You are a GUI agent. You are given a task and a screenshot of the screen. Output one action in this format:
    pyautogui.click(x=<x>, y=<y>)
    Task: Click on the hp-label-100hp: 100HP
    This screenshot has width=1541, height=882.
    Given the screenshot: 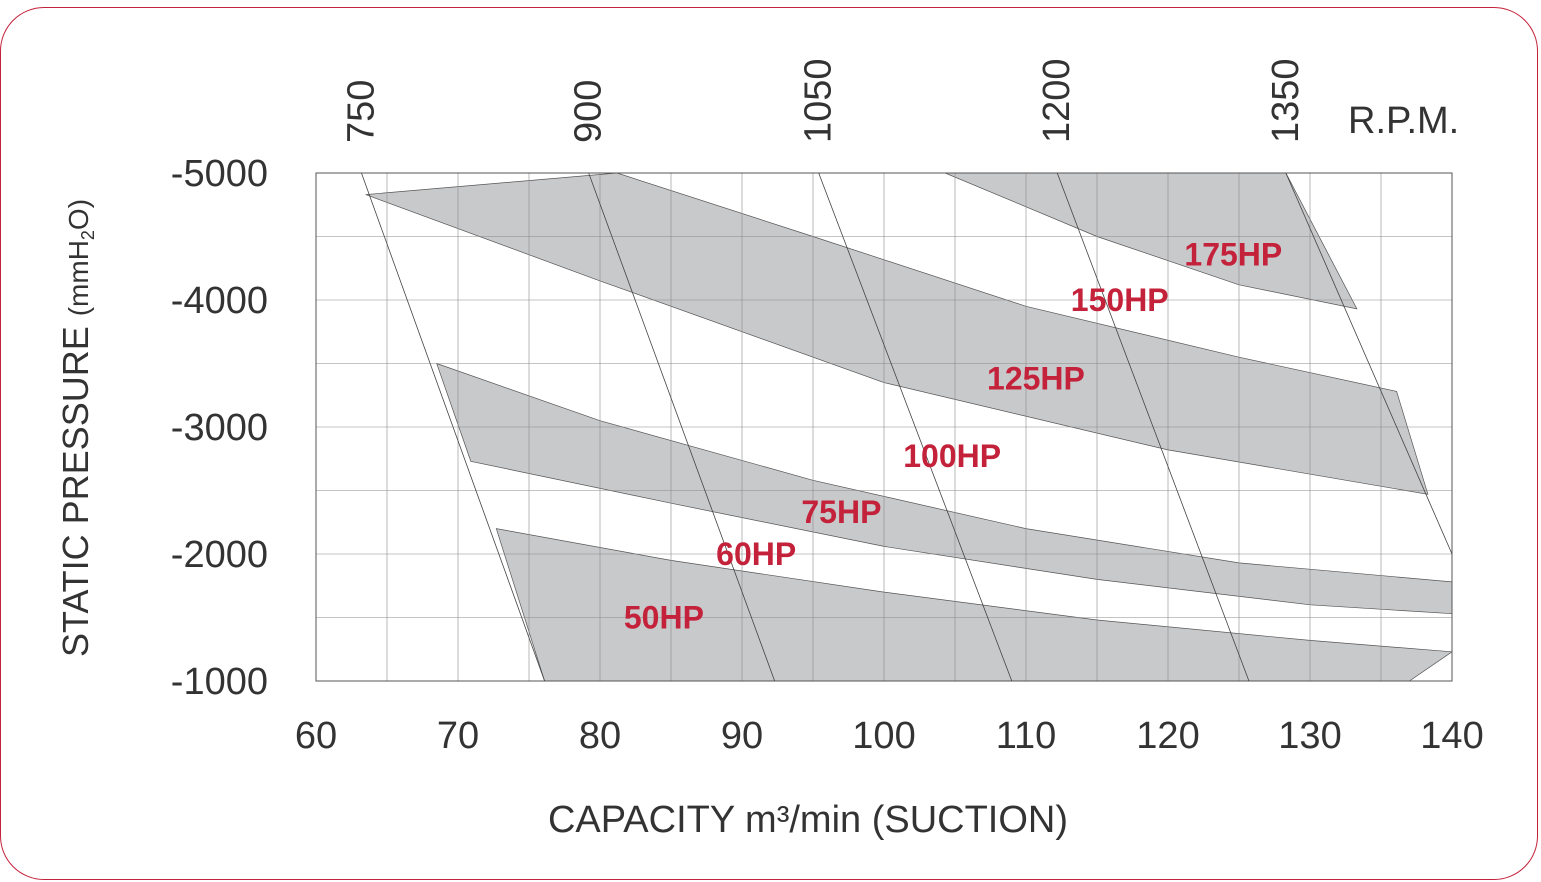 What is the action you would take?
    pyautogui.click(x=952, y=456)
    